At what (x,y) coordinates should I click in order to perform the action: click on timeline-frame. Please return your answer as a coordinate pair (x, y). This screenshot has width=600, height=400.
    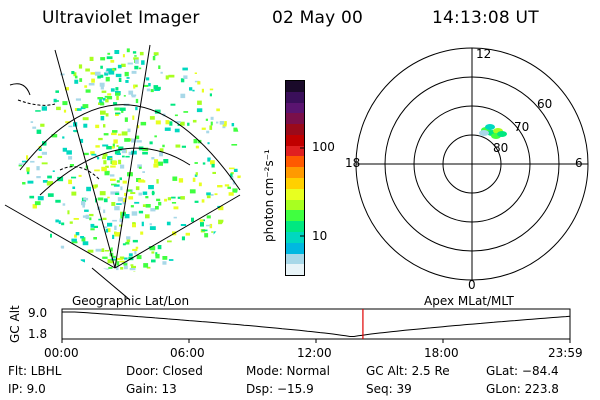
    Looking at the image, I should click on (316, 324).